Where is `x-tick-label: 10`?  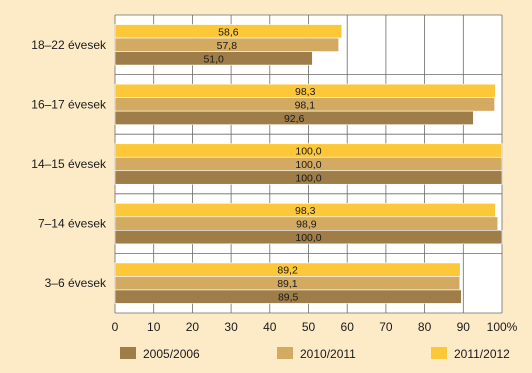
x-tick-label: 10 is located at coordinates (154, 327).